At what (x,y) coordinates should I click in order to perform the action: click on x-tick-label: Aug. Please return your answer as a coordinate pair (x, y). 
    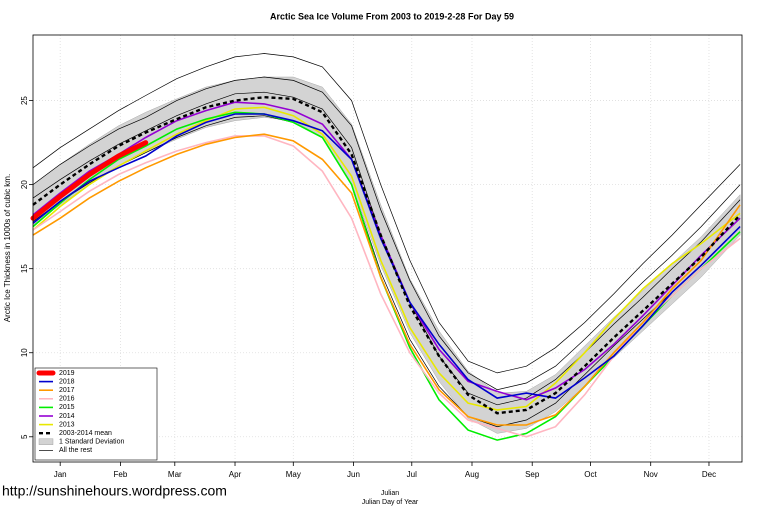
    Looking at the image, I should click on (472, 474).